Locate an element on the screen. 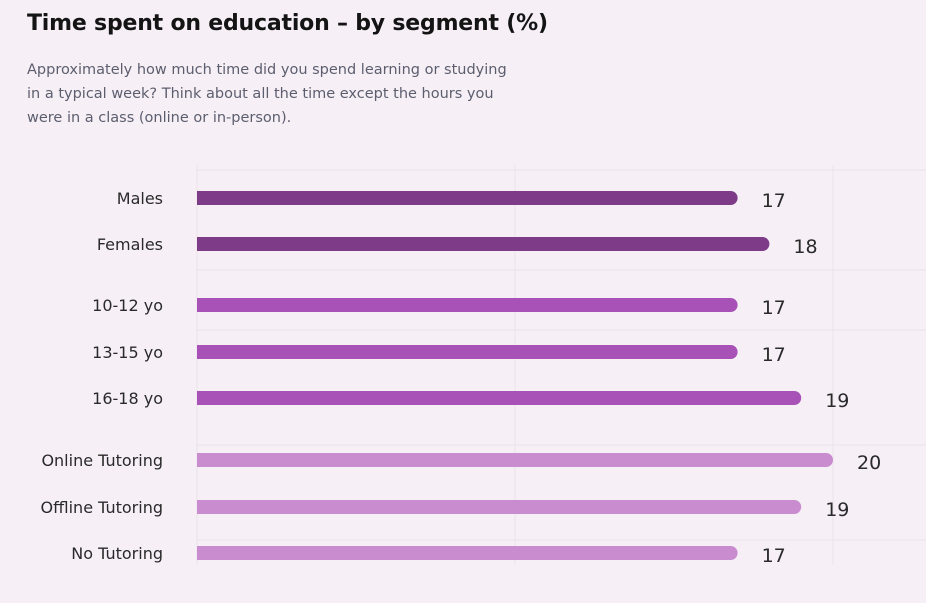  value-label: 20 is located at coordinates (869, 463).